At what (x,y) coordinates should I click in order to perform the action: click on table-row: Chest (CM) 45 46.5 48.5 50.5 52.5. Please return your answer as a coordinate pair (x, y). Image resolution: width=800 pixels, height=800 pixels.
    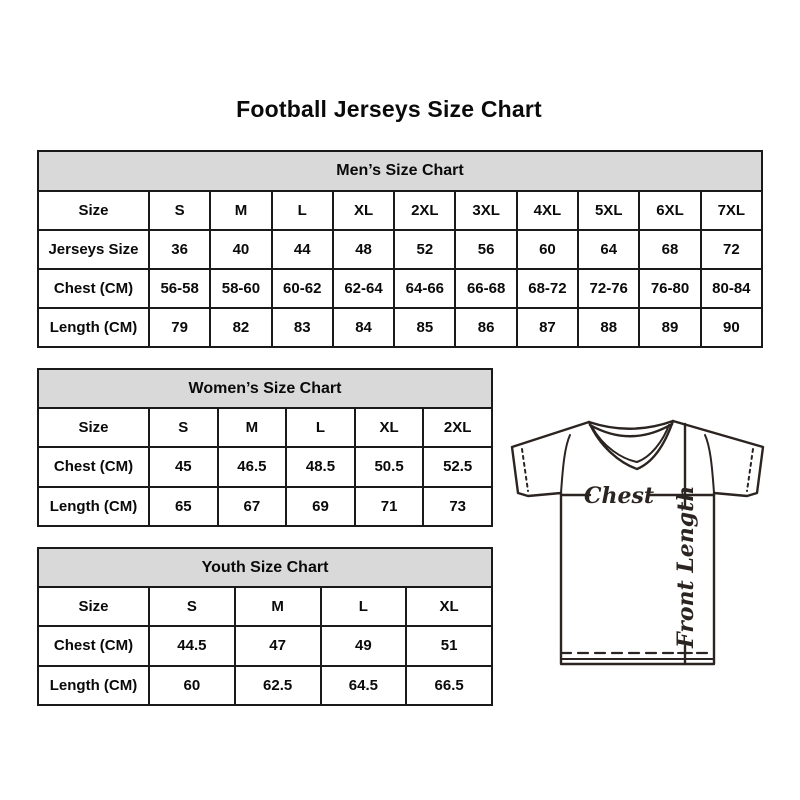
    Looking at the image, I should click on (265, 467).